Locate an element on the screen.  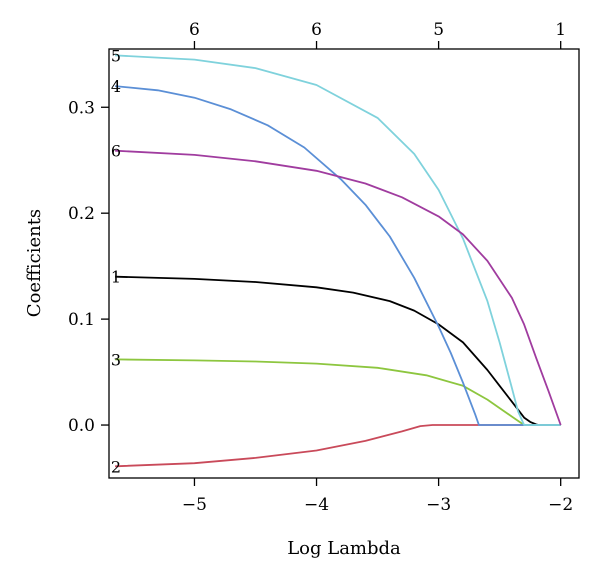
series-label-2: 2 is located at coordinates (116, 466).